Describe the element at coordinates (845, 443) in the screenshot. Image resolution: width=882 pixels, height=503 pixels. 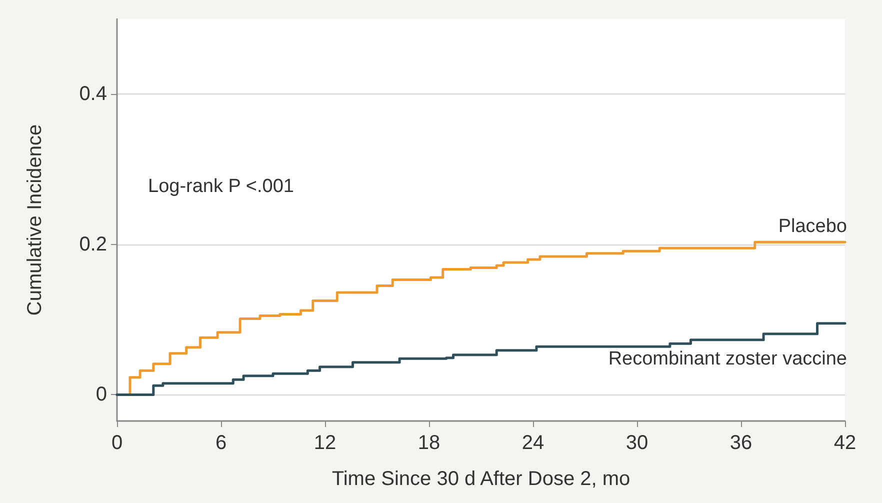
I see `x-tick-label: 42` at that location.